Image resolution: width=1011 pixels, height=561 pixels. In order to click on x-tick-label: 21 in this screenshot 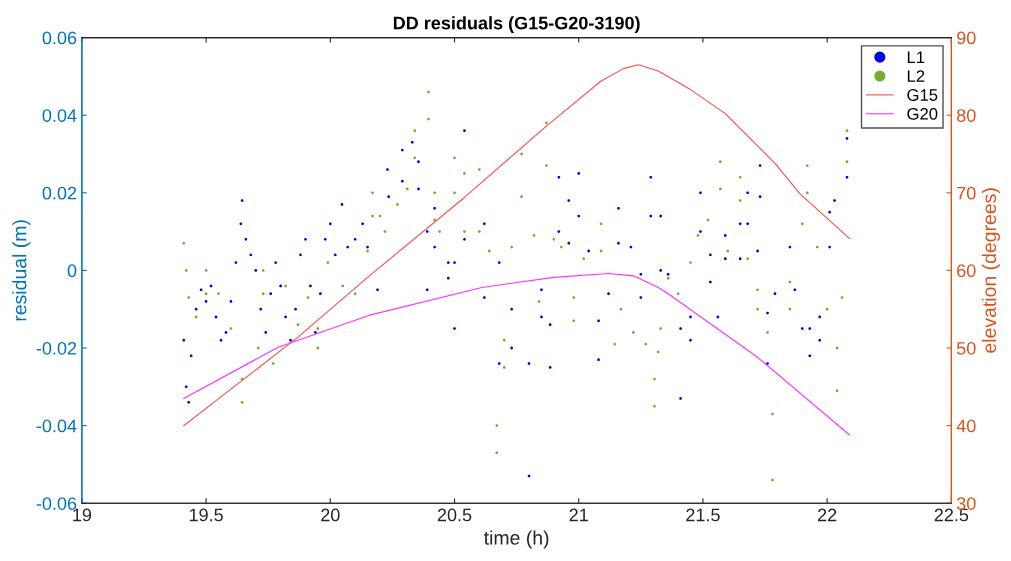, I will do `click(578, 515)`.